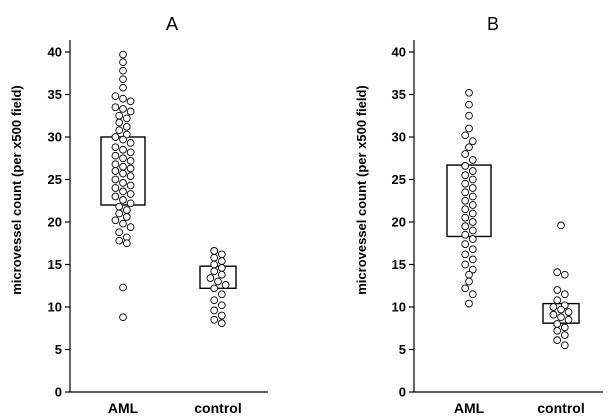 The width and height of the screenshot is (608, 417). I want to click on y-tick-label: 30, so click(399, 137).